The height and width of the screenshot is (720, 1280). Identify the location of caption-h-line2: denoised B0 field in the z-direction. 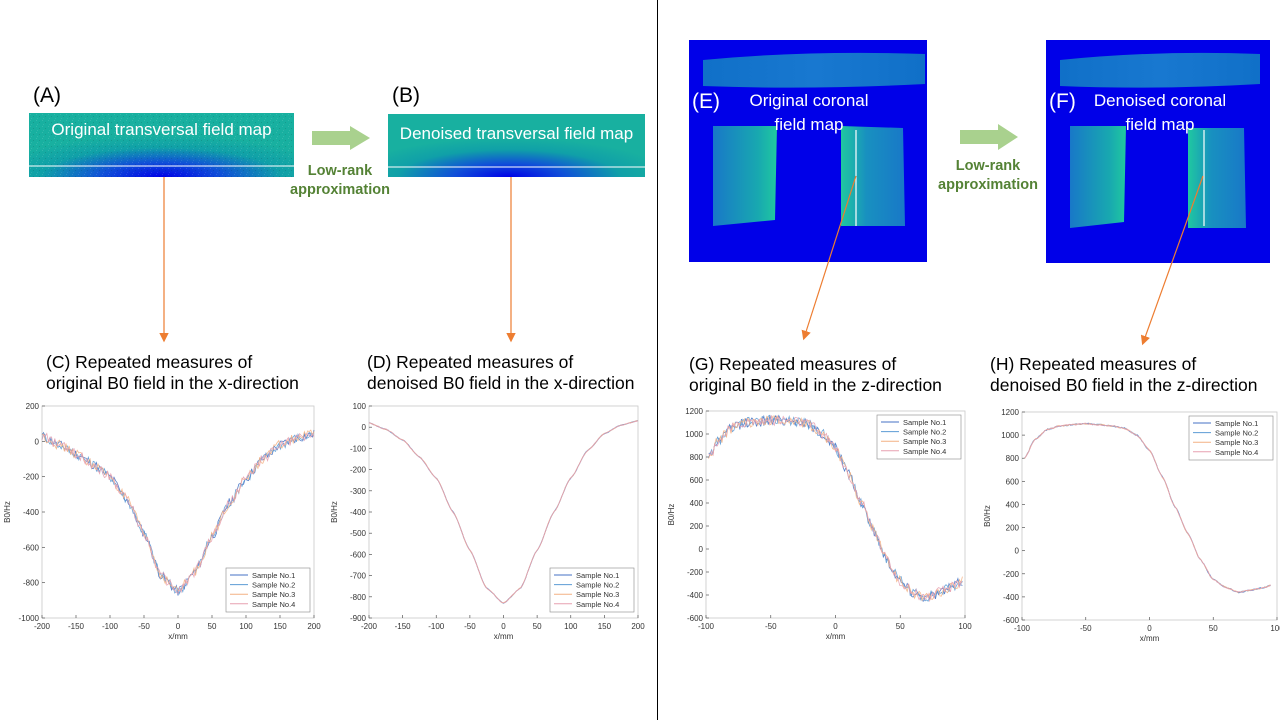
(1124, 385).